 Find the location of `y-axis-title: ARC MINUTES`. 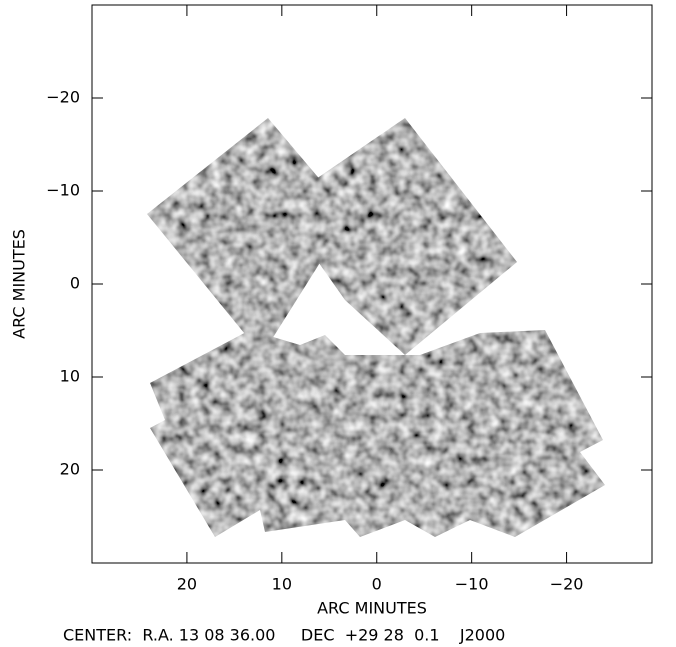

y-axis-title: ARC MINUTES is located at coordinates (19, 284).